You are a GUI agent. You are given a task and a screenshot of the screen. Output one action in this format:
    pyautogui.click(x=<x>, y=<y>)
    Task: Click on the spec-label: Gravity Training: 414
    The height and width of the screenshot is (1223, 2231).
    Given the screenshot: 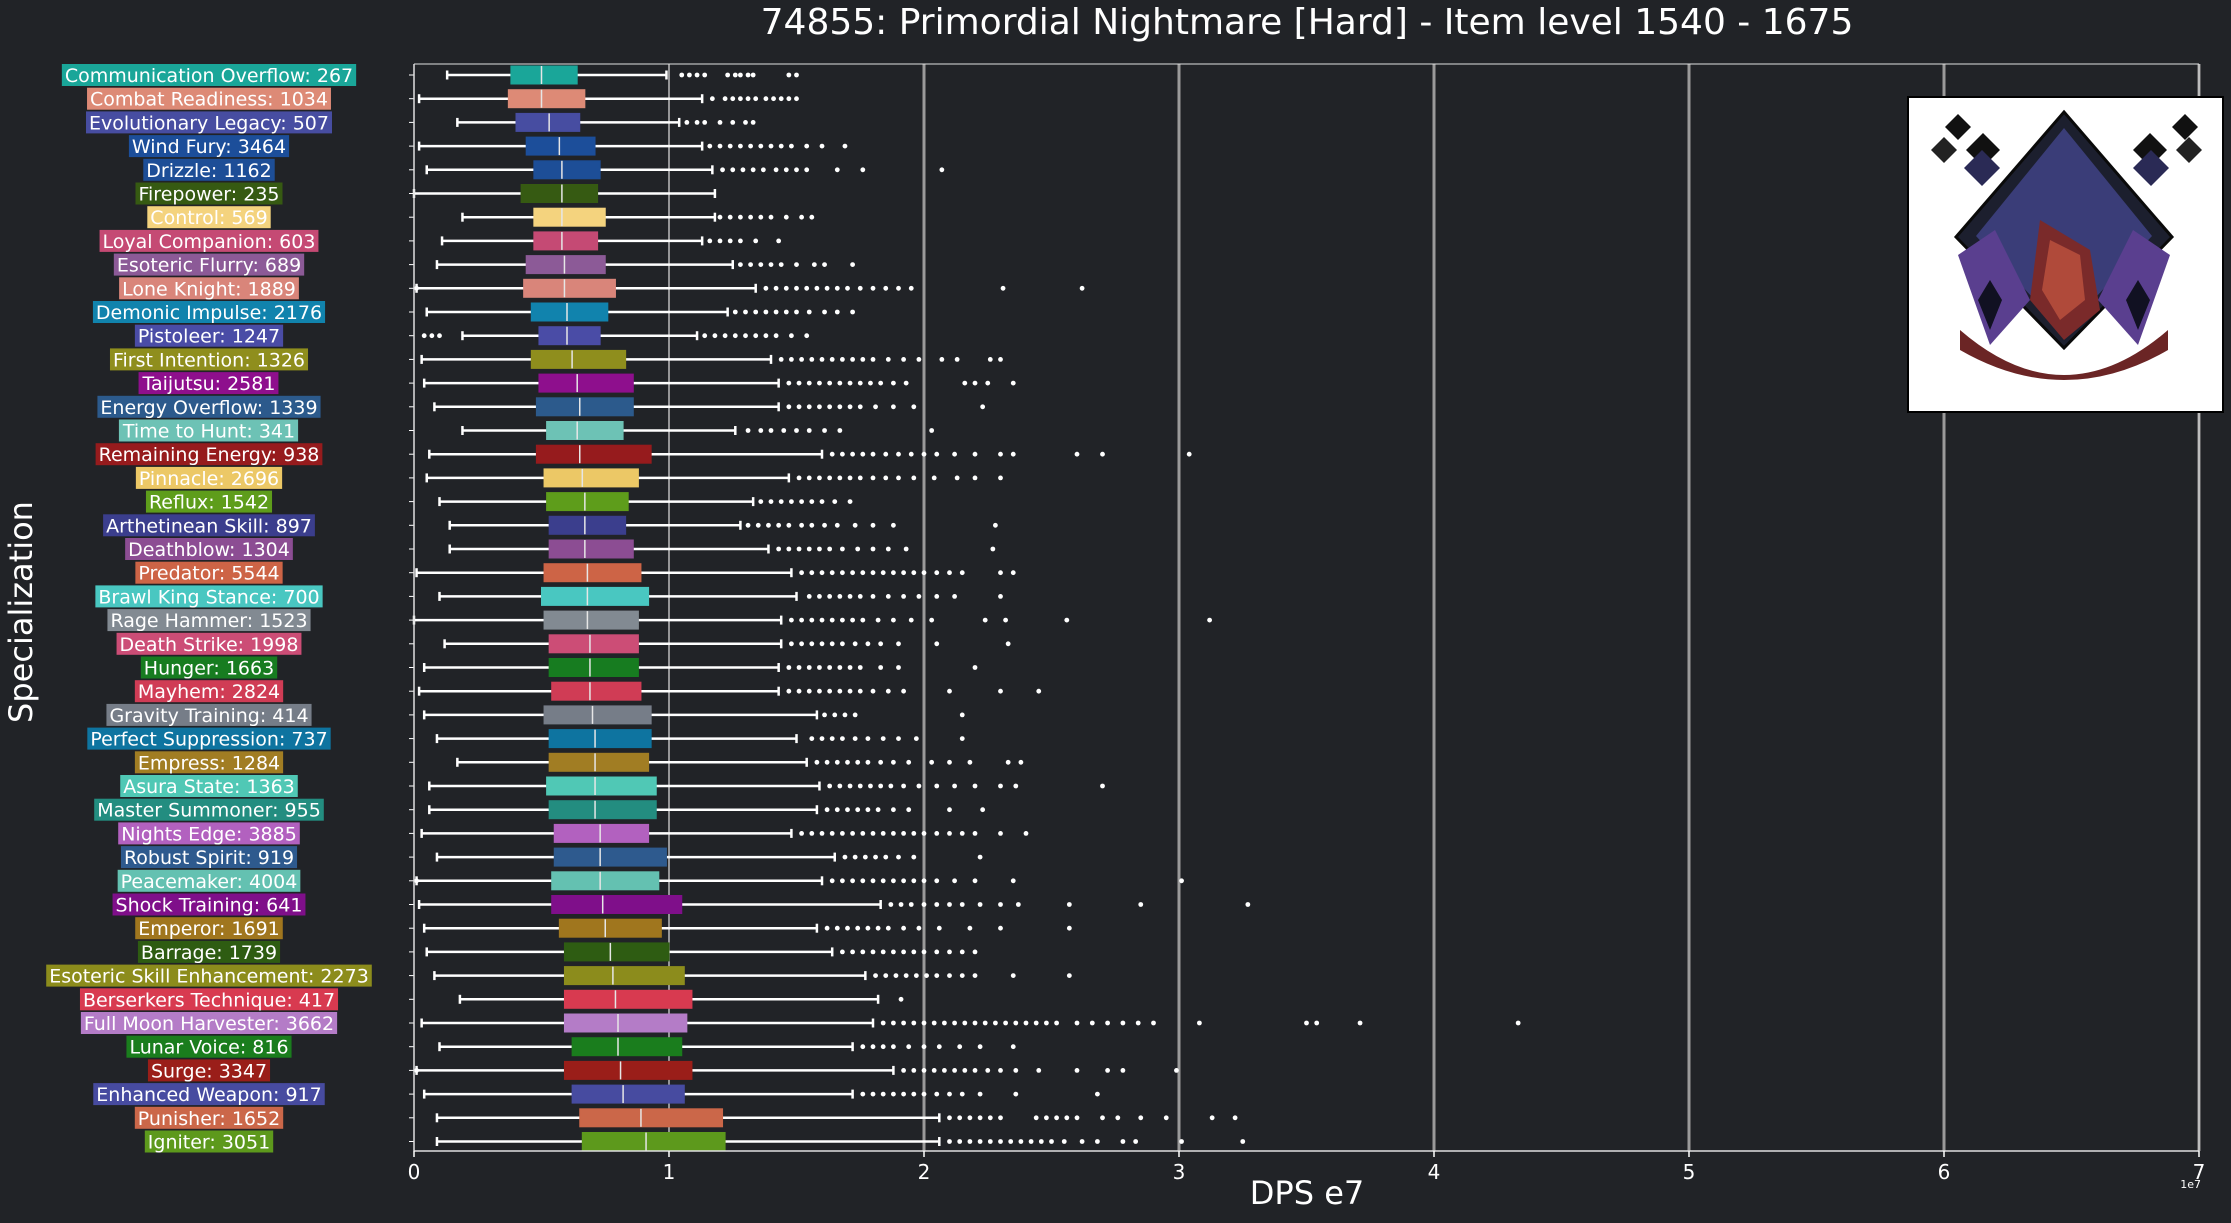 What is the action you would take?
    pyautogui.click(x=209, y=715)
    